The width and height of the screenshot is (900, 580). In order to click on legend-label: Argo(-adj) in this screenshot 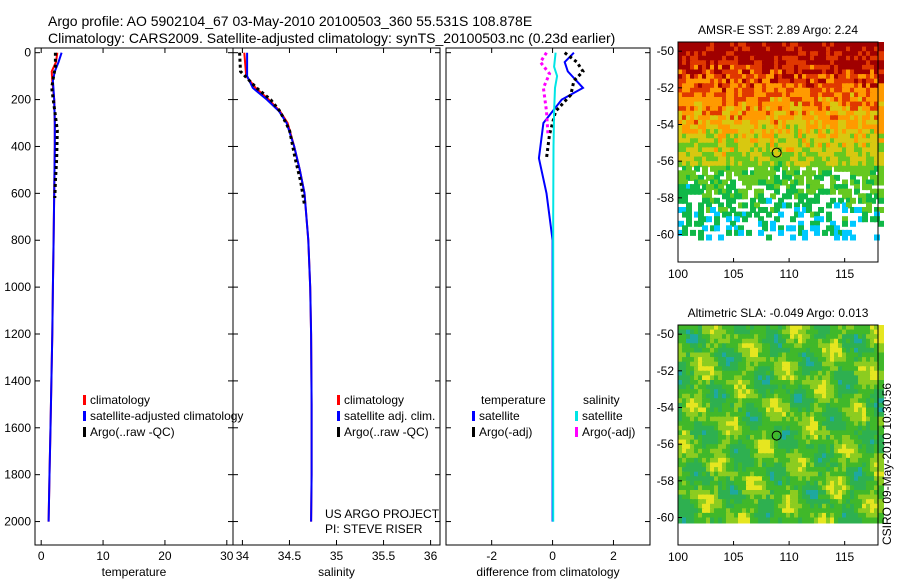, I will do `click(505, 432)`.